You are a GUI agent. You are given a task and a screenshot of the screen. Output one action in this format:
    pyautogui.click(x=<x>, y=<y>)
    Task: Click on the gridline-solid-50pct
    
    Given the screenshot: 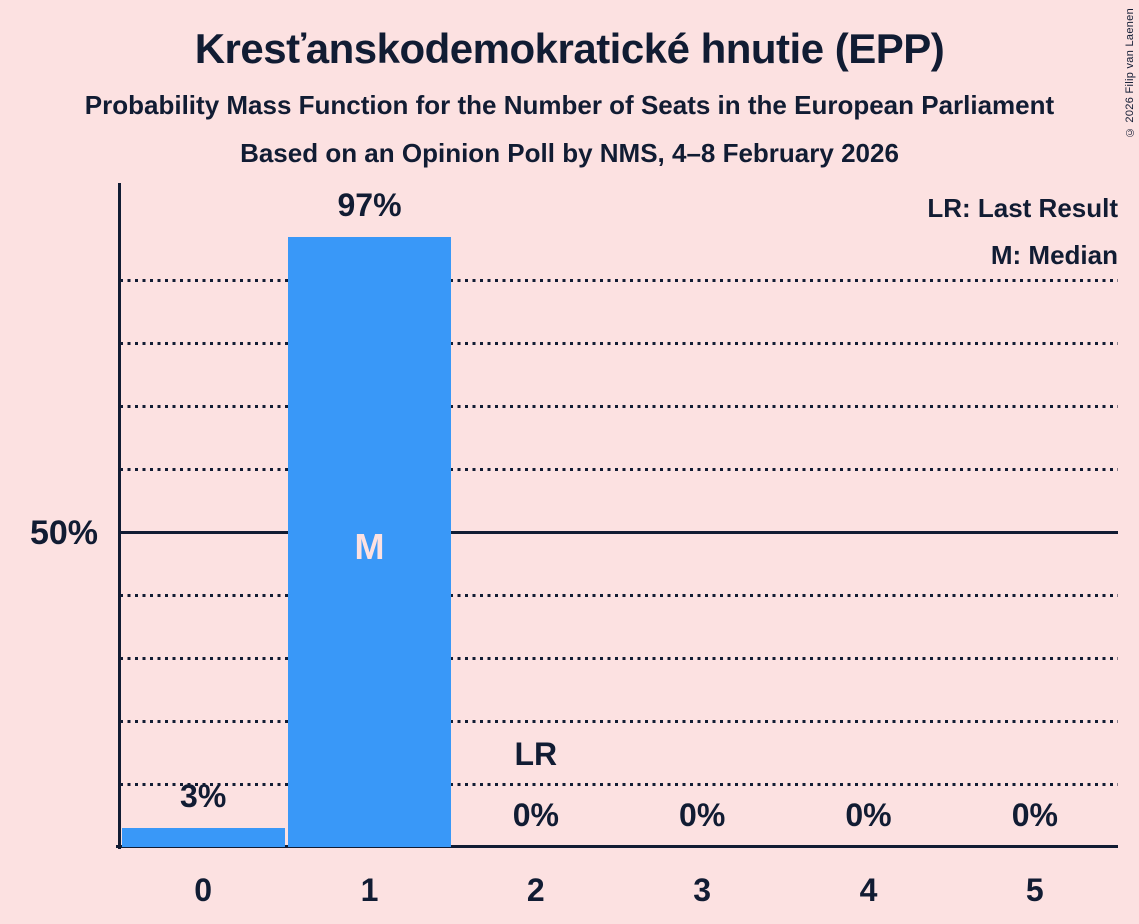 What is the action you would take?
    pyautogui.click(x=619, y=532)
    